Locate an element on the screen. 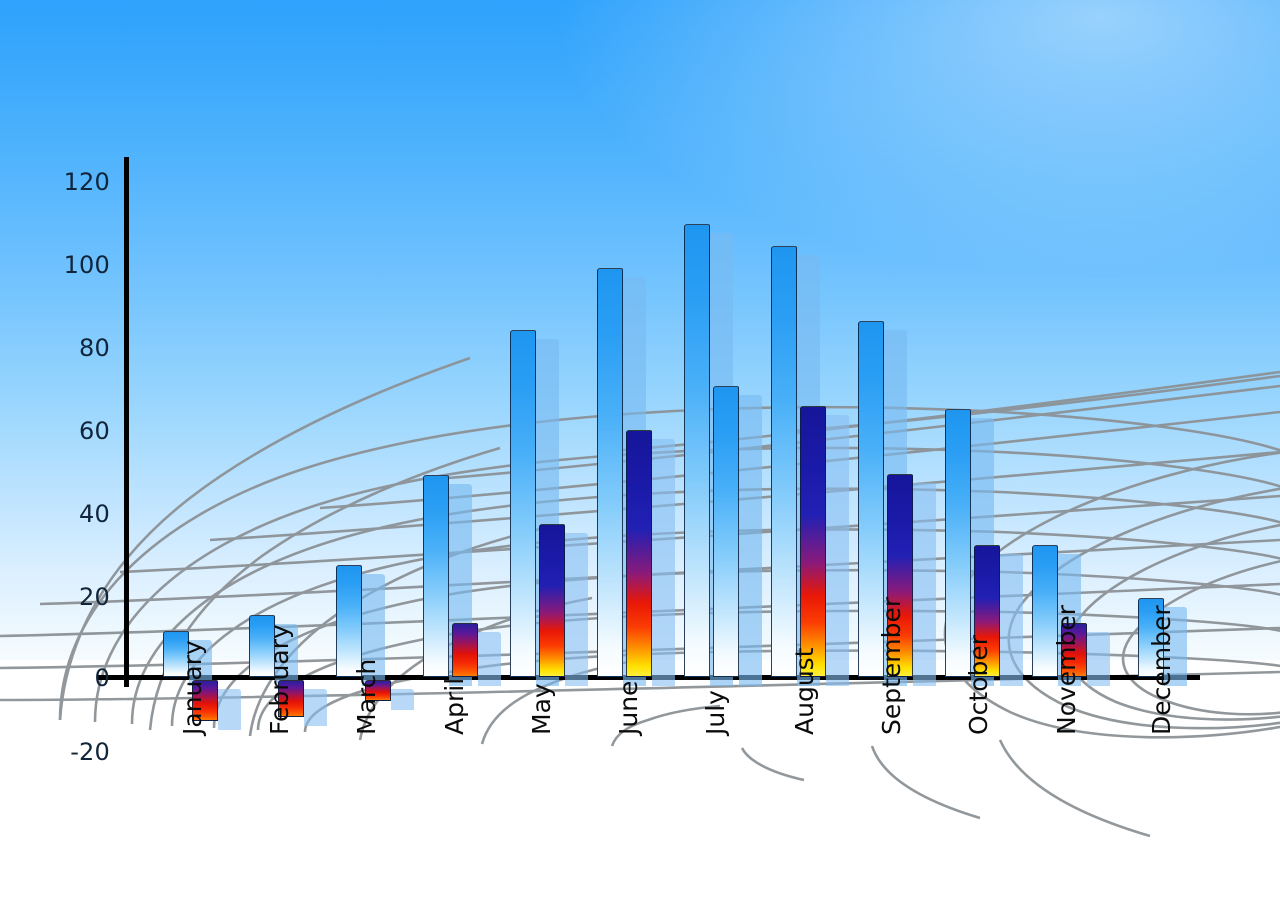 This screenshot has height=905, width=1280. x-label-september: September is located at coordinates (891, 665).